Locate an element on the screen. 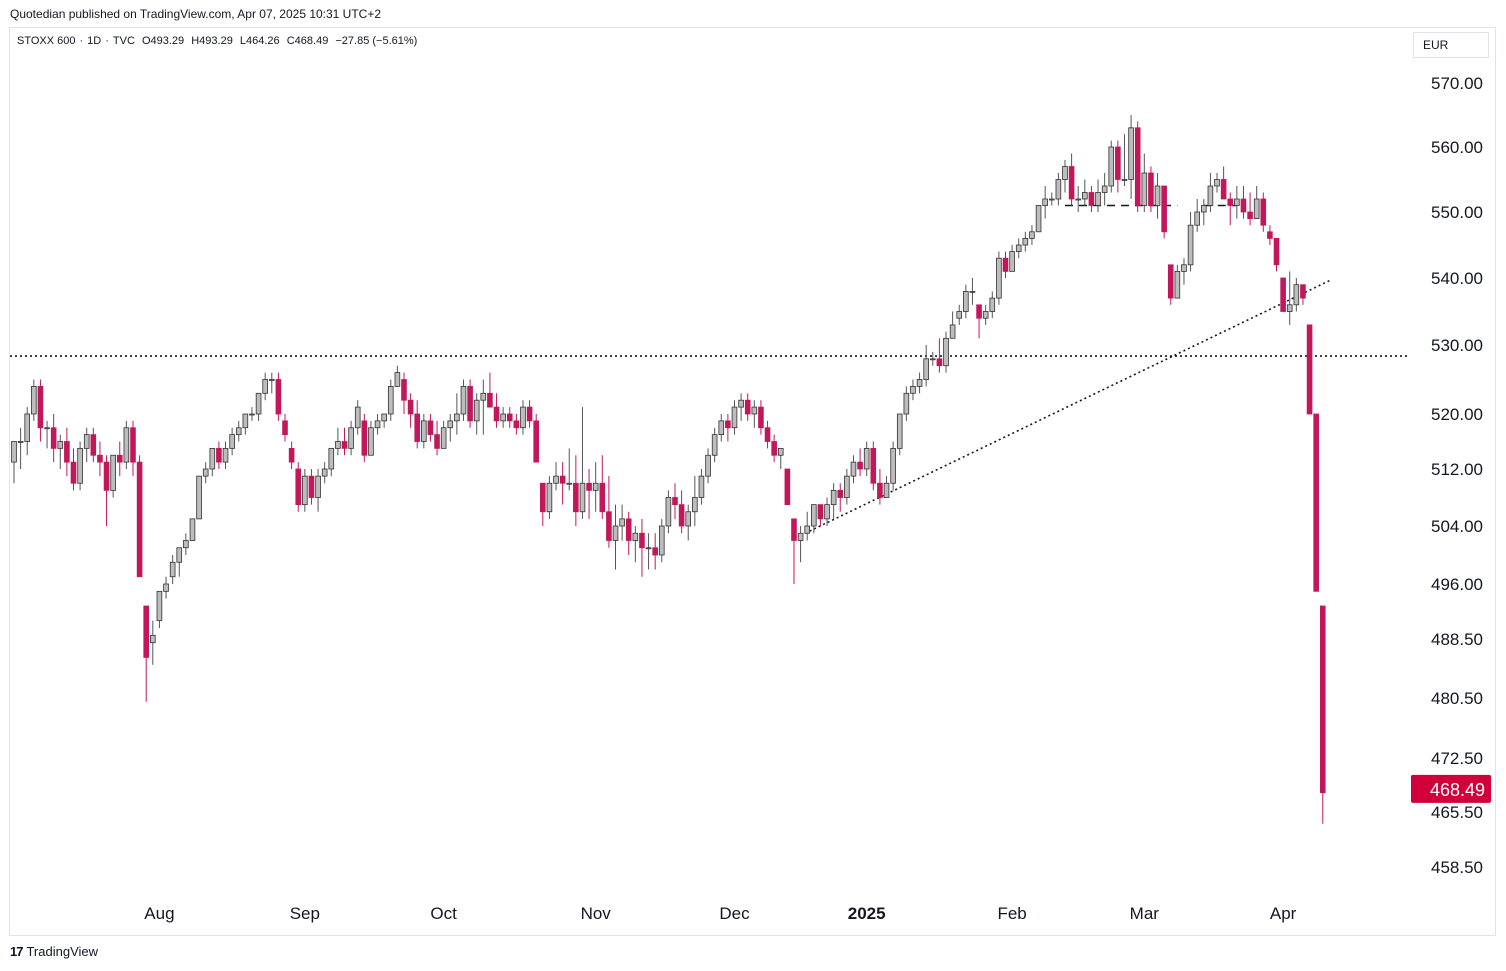 This screenshot has width=1506, height=971. time-tick-label: Feb is located at coordinates (1011, 913).